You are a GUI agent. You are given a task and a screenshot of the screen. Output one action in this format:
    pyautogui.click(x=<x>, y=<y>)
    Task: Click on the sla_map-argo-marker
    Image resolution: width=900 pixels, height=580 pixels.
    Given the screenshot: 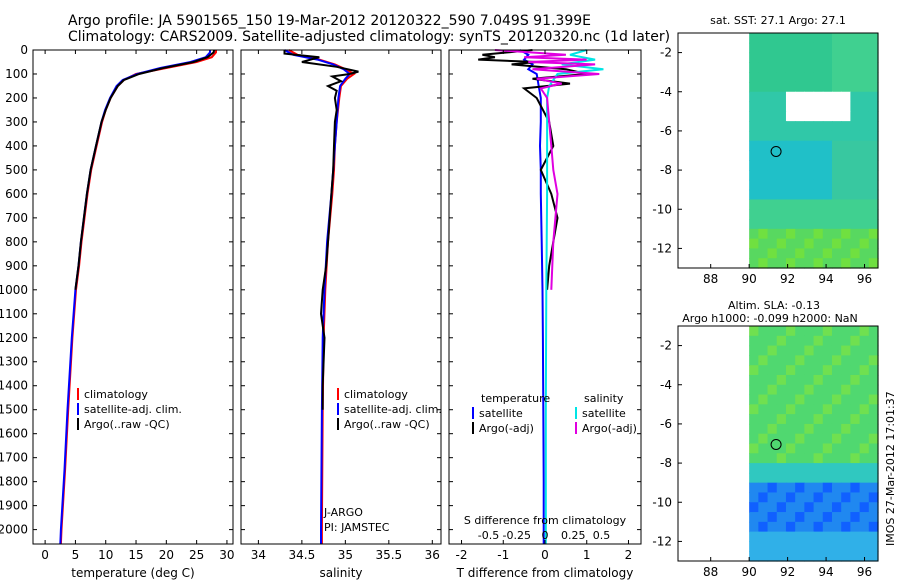 What is the action you would take?
    pyautogui.click(x=776, y=444)
    